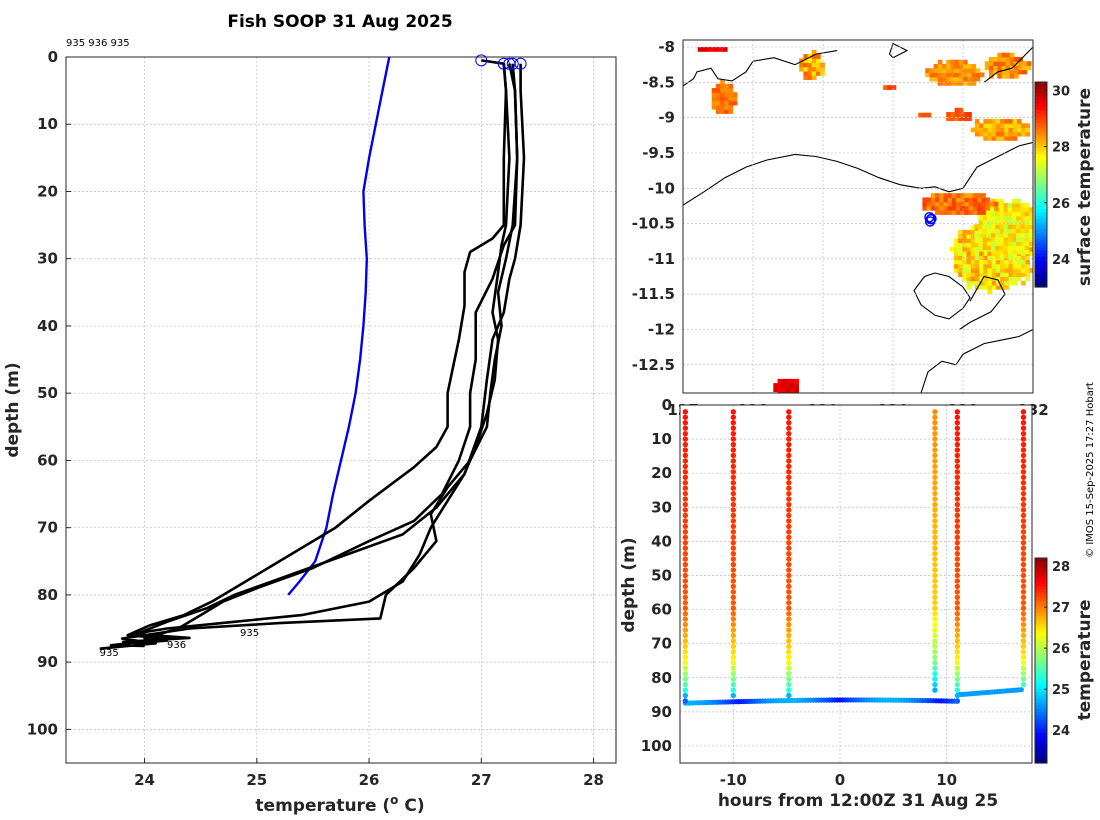  I want to click on map-y-tick-label: -11.5, so click(653, 294).